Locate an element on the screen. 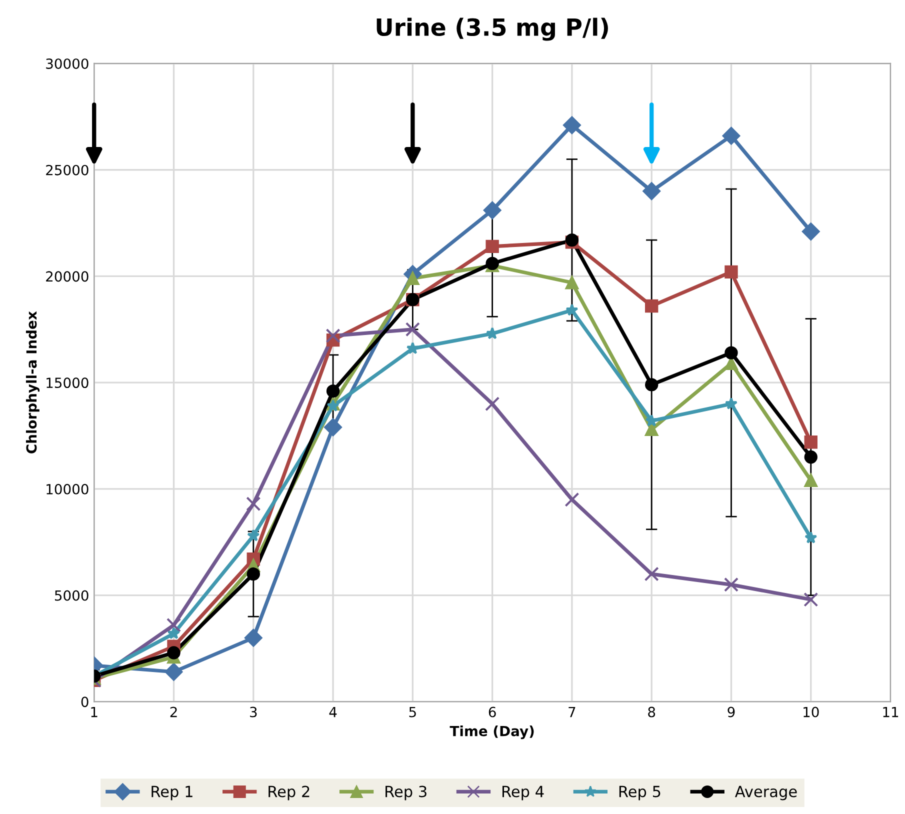 The image size is (905, 814). x-tick-label: 1 is located at coordinates (94, 712).